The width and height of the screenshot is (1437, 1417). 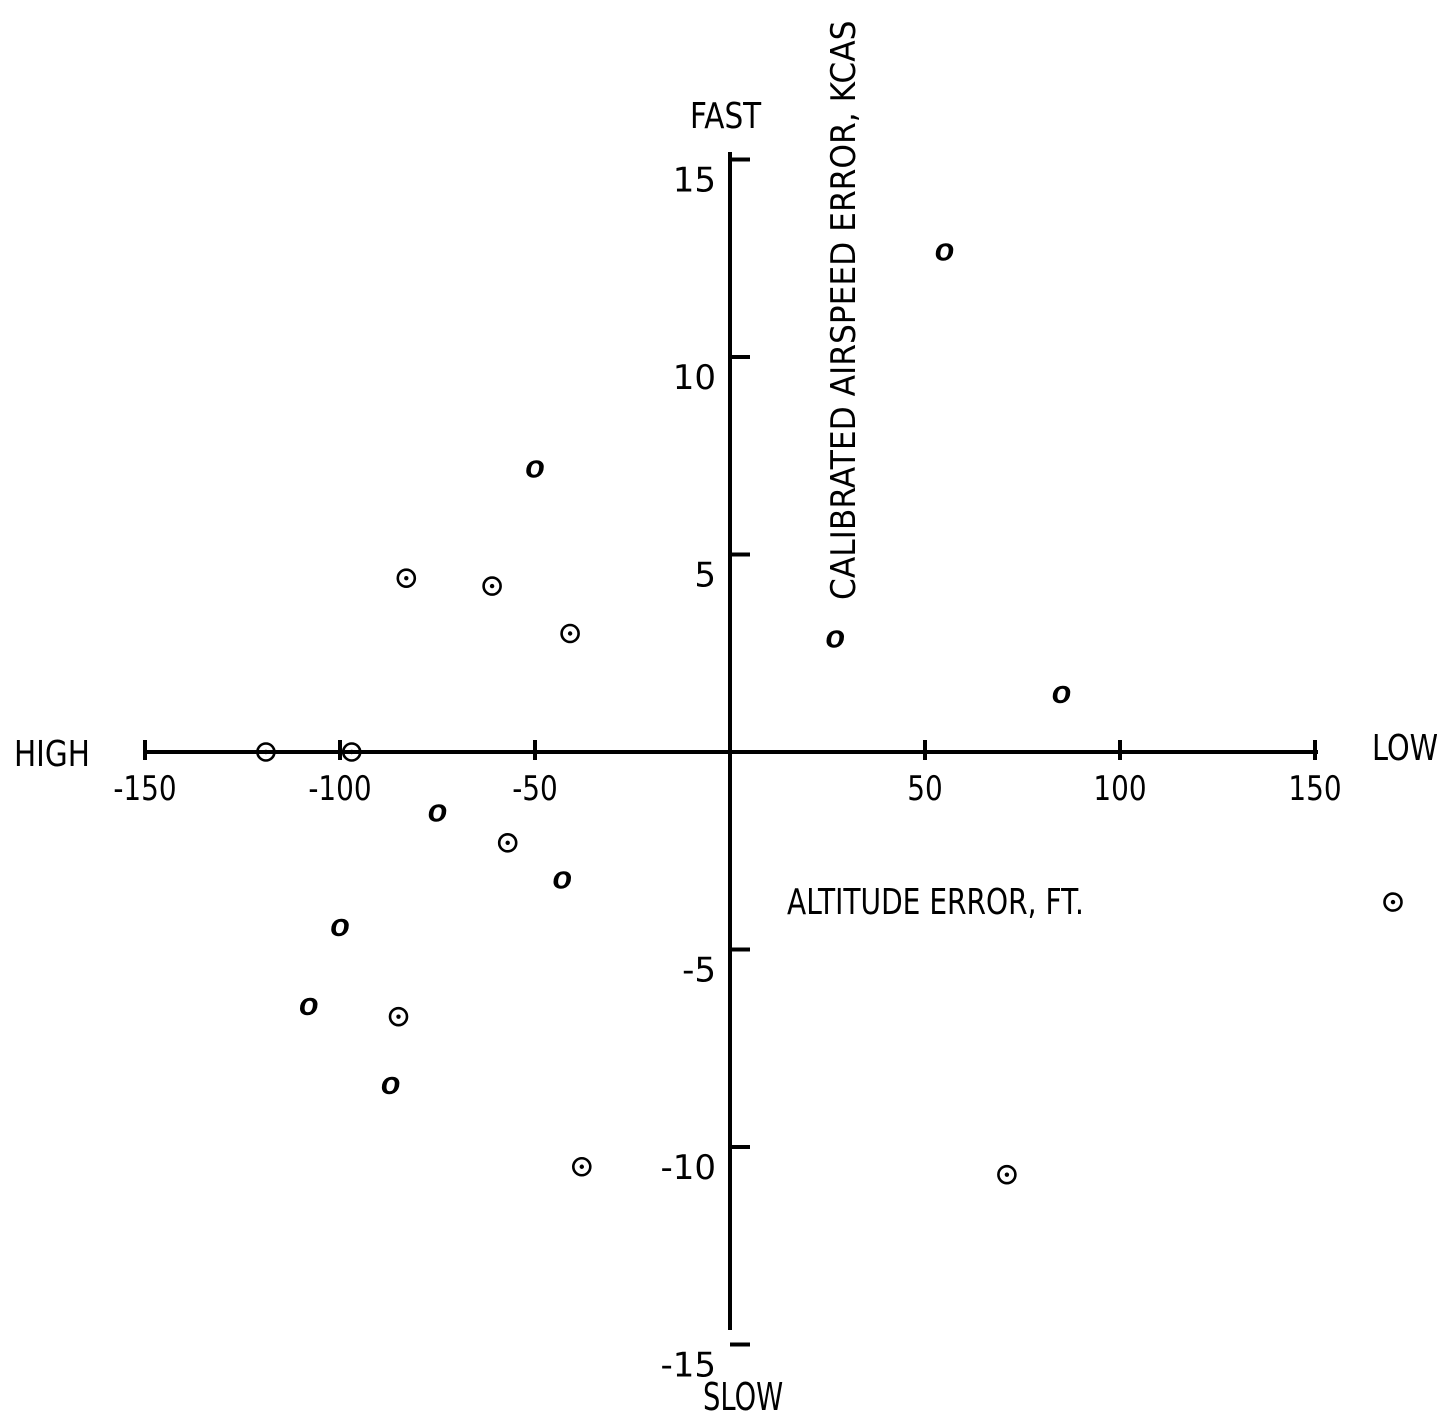 I want to click on x-axis-title: ALTITUDE ERROR, FT., so click(x=935, y=902).